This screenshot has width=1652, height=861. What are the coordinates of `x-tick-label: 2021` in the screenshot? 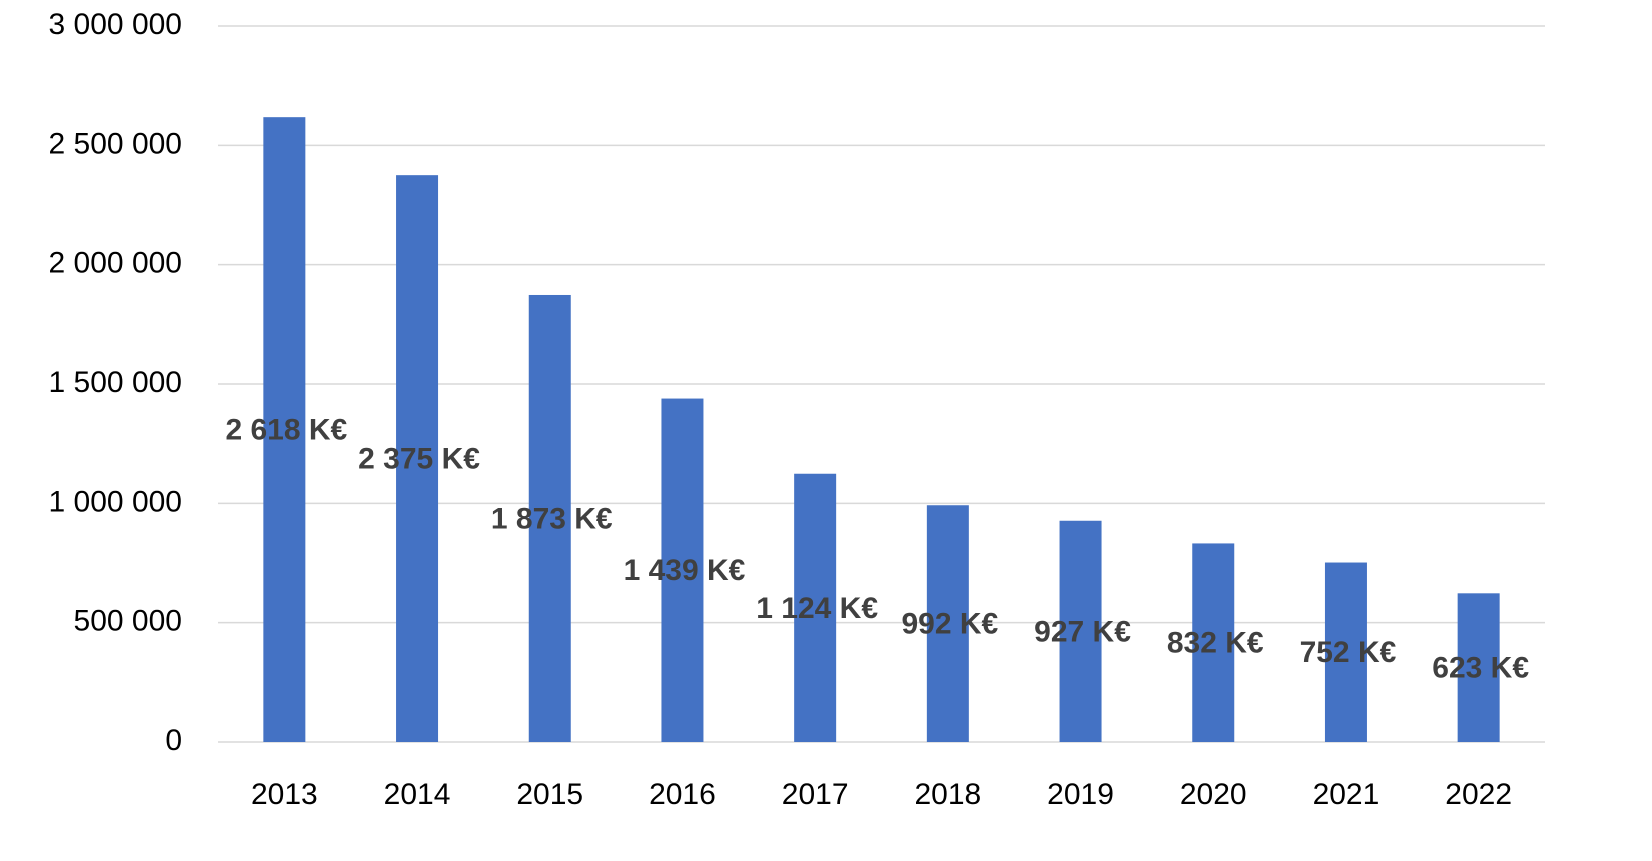 It's located at (1346, 794).